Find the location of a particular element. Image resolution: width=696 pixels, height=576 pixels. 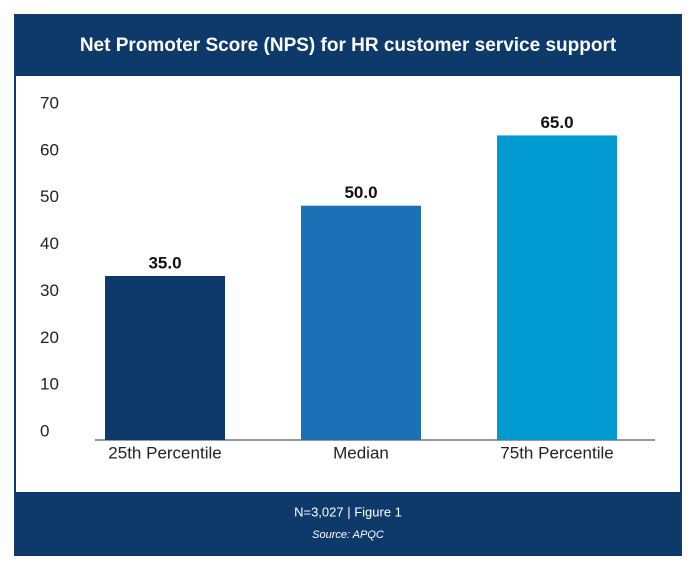

value-label: 50.0 is located at coordinates (360, 192).